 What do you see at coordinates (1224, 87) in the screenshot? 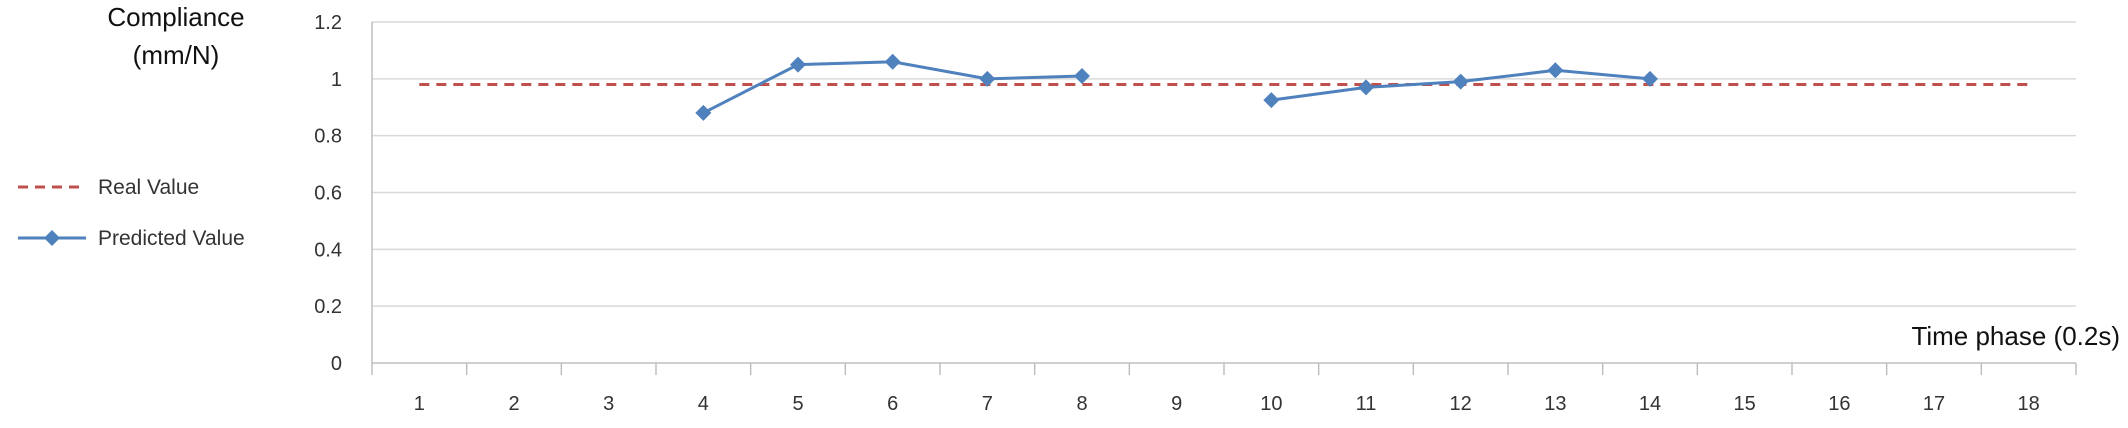
I see `series-group` at bounding box center [1224, 87].